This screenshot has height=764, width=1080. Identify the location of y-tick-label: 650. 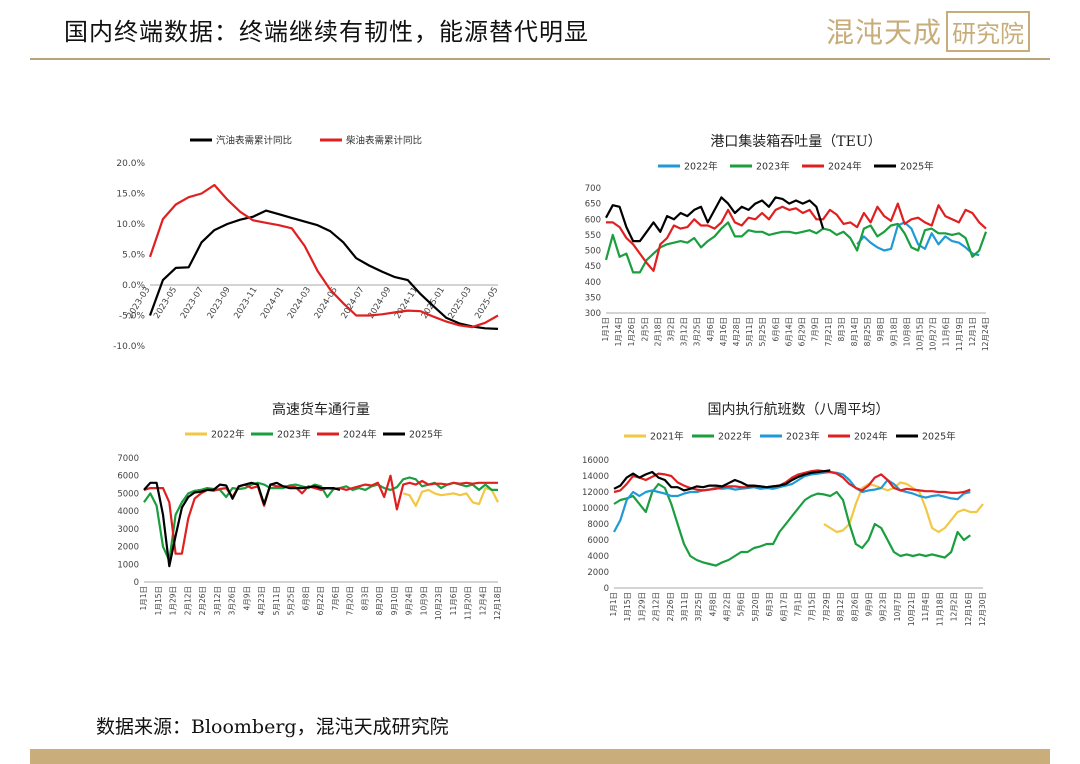
(593, 205).